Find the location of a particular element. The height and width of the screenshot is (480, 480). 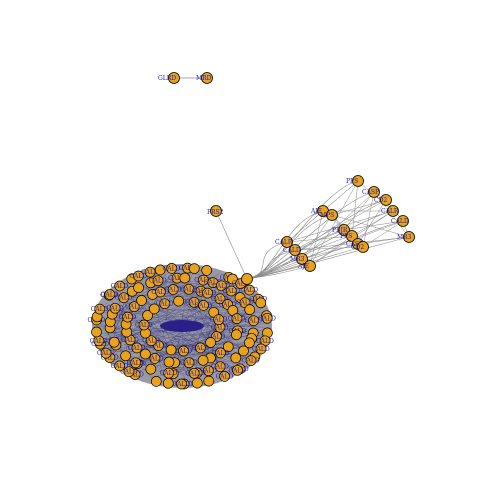

node-pair-right is located at coordinates (207, 78).